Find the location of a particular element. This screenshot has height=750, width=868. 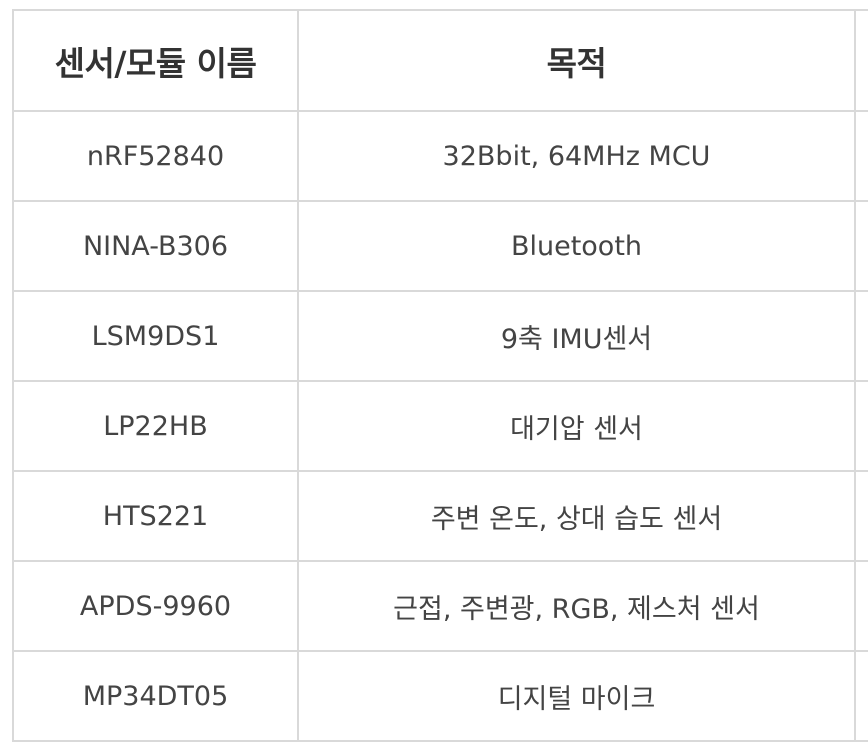

cell-purpose: 9축 IMU센서 is located at coordinates (576, 336).